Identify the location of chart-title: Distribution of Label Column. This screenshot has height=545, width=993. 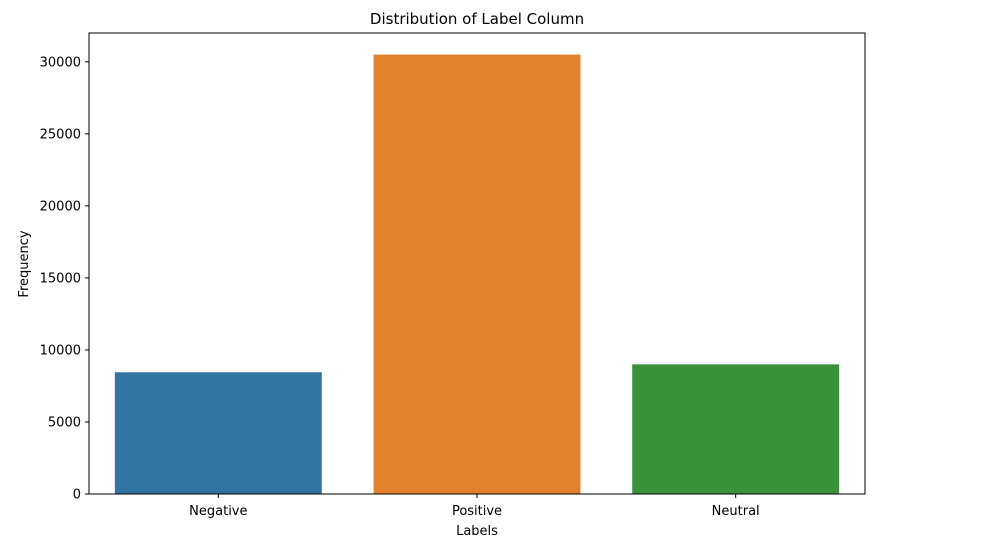
(477, 19).